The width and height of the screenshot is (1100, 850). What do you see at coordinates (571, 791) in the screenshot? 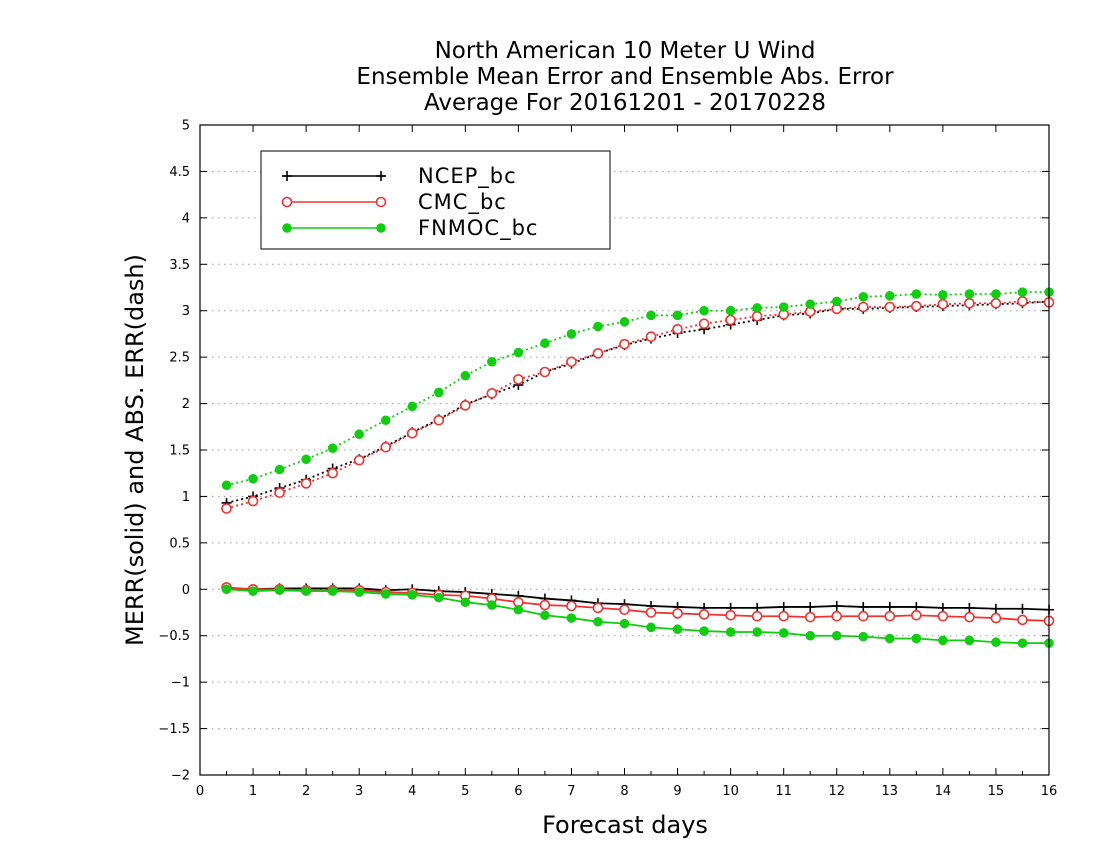
I see `x-tick-label: 7` at bounding box center [571, 791].